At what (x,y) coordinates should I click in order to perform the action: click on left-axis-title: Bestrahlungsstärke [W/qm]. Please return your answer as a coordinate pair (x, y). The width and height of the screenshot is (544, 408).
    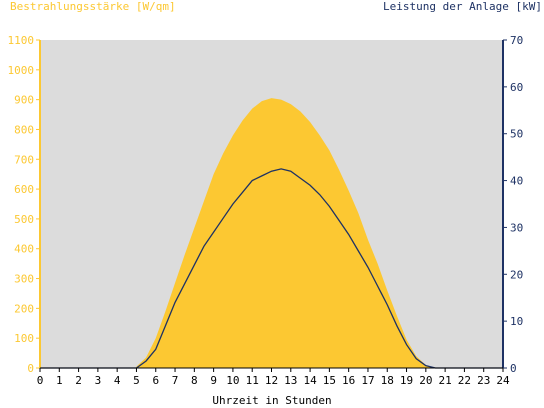
    Looking at the image, I should click on (93, 6).